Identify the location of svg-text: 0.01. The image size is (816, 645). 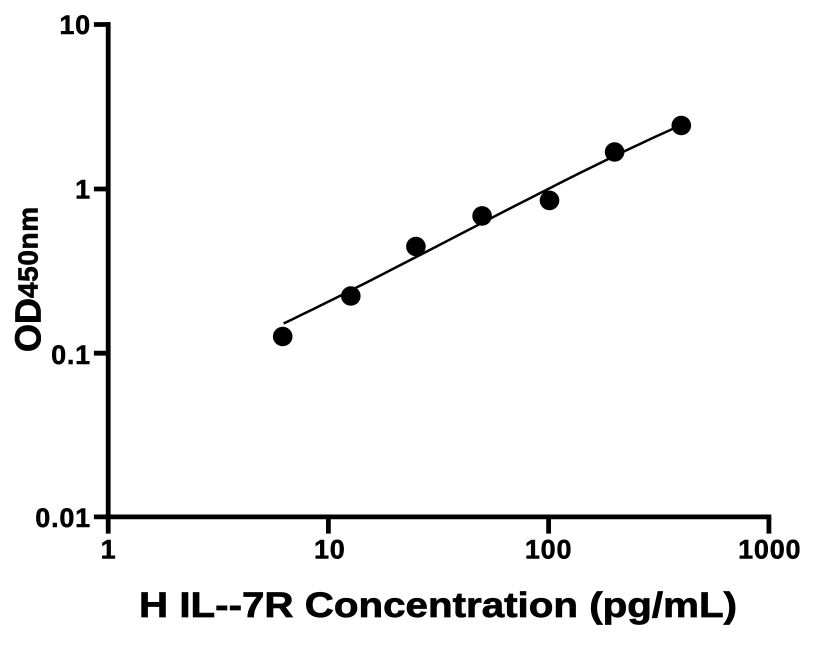
(63, 518).